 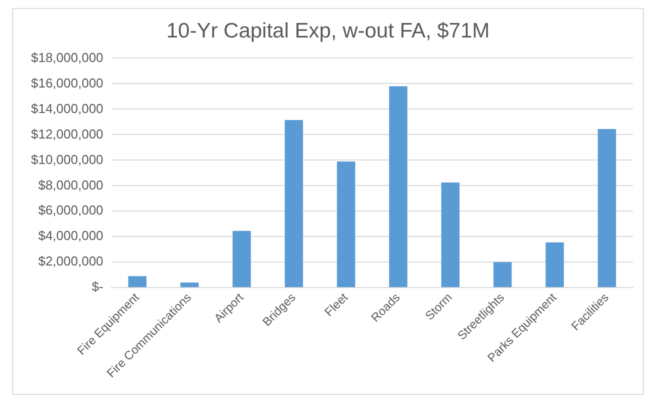 I want to click on y-tick-label: $10,000,000, so click(x=67, y=159).